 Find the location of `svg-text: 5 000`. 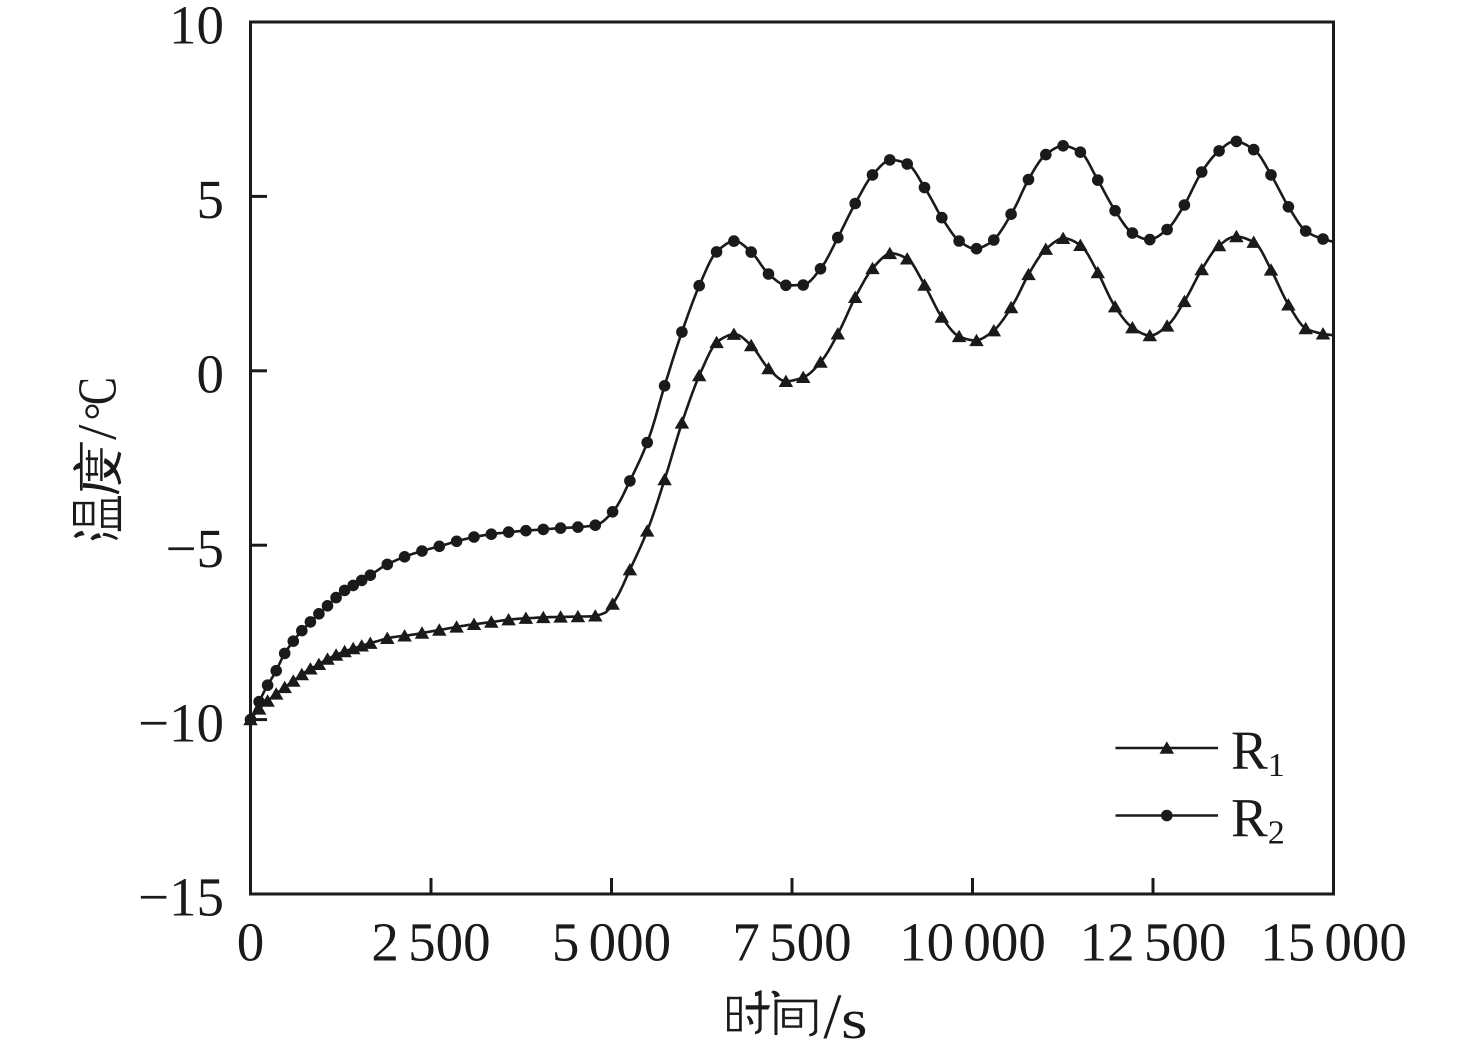

svg-text: 5 000 is located at coordinates (611, 941).